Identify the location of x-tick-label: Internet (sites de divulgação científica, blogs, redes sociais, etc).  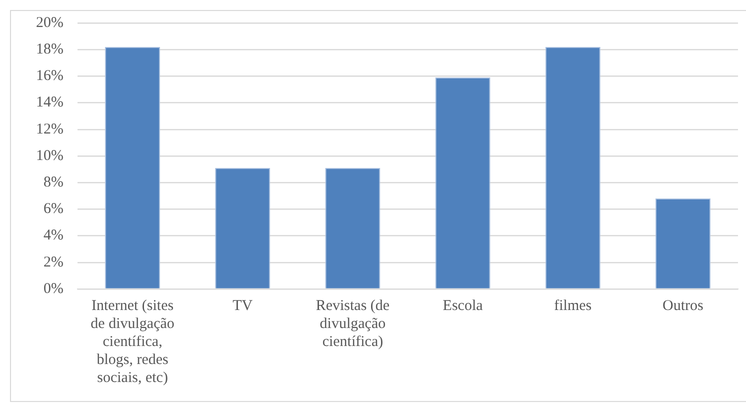
(132, 342).